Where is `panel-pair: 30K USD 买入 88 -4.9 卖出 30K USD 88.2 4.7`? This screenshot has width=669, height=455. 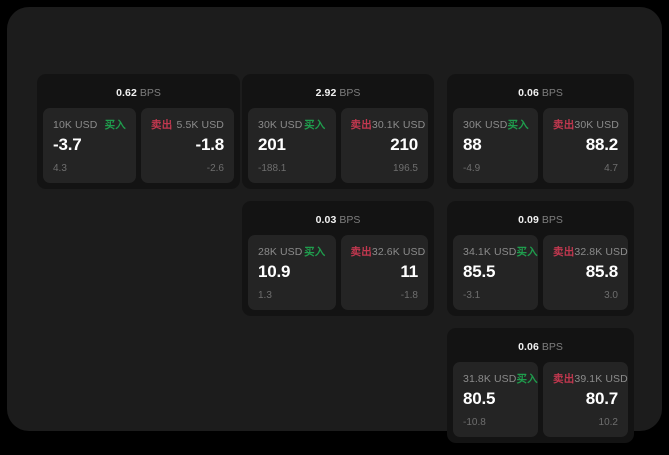 panel-pair: 30K USD 买入 88 -4.9 卖出 30K USD 88.2 4.7 is located at coordinates (540, 145).